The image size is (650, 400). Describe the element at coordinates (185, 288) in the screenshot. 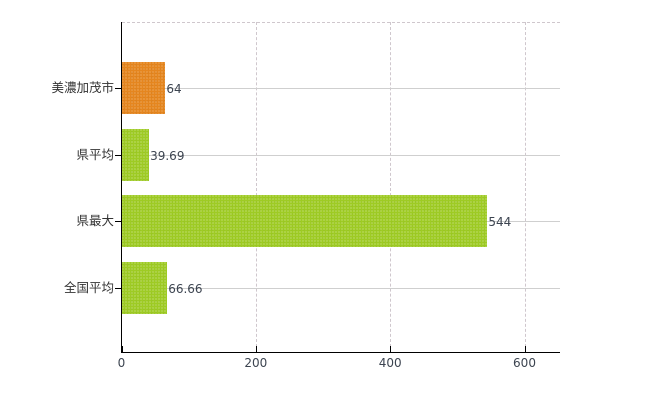

I see `value-label-row-4: 66.66` at that location.